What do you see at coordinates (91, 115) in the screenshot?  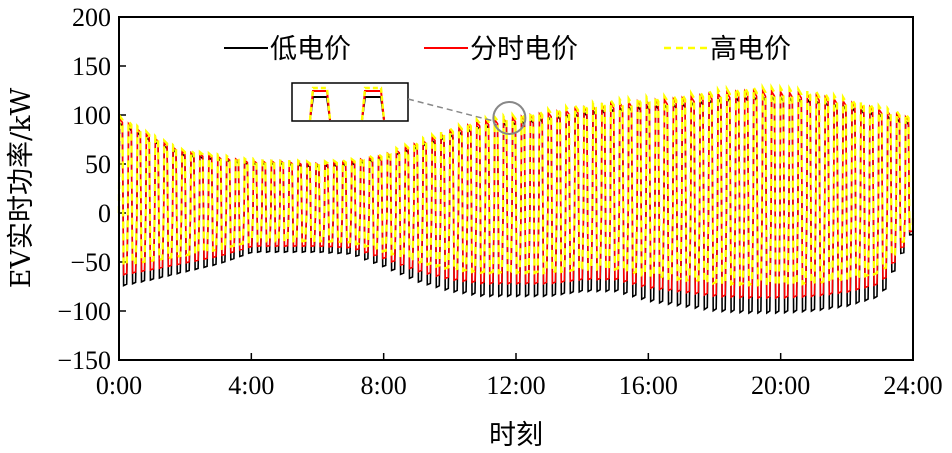 I see `y-tick-label: 100` at bounding box center [91, 115].